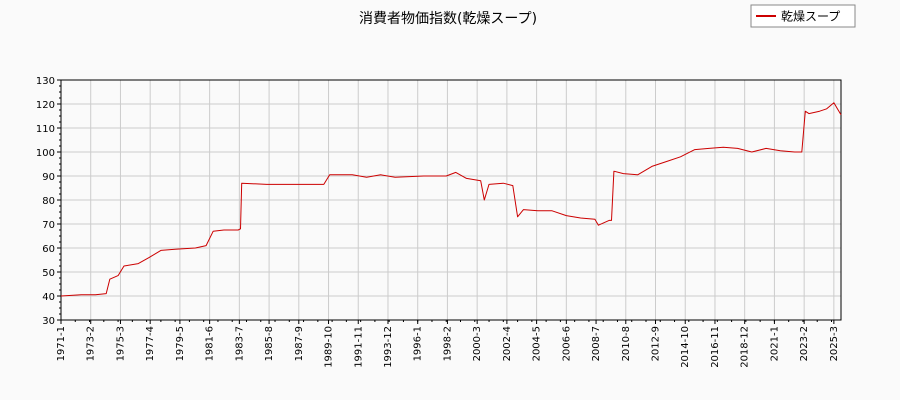 The image size is (900, 400). What do you see at coordinates (566, 343) in the screenshot?
I see `x-tick-label: 2006-6` at bounding box center [566, 343].